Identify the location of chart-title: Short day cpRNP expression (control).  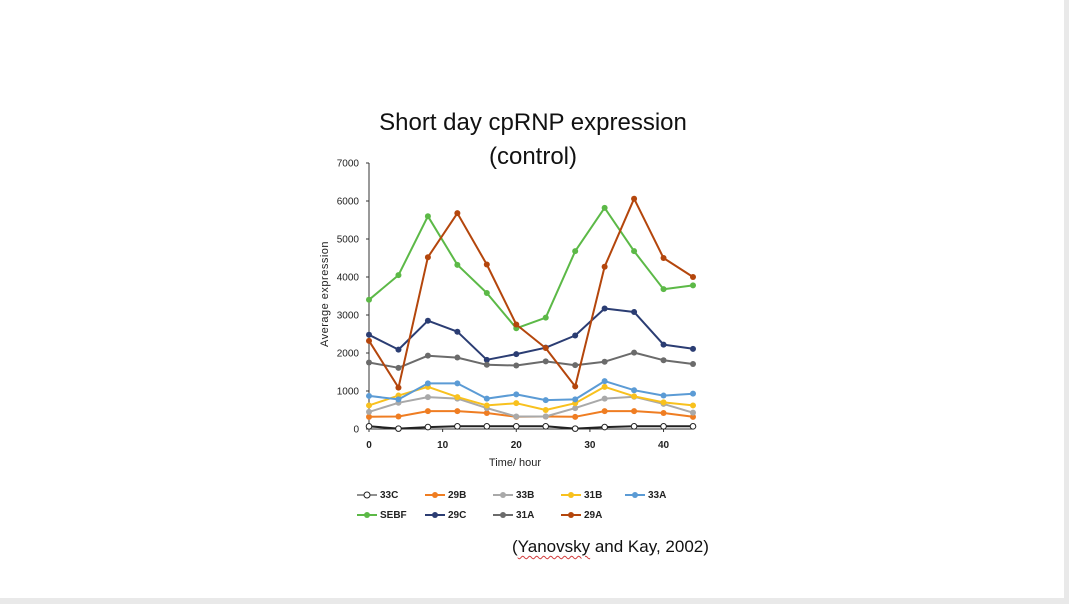
(533, 140).